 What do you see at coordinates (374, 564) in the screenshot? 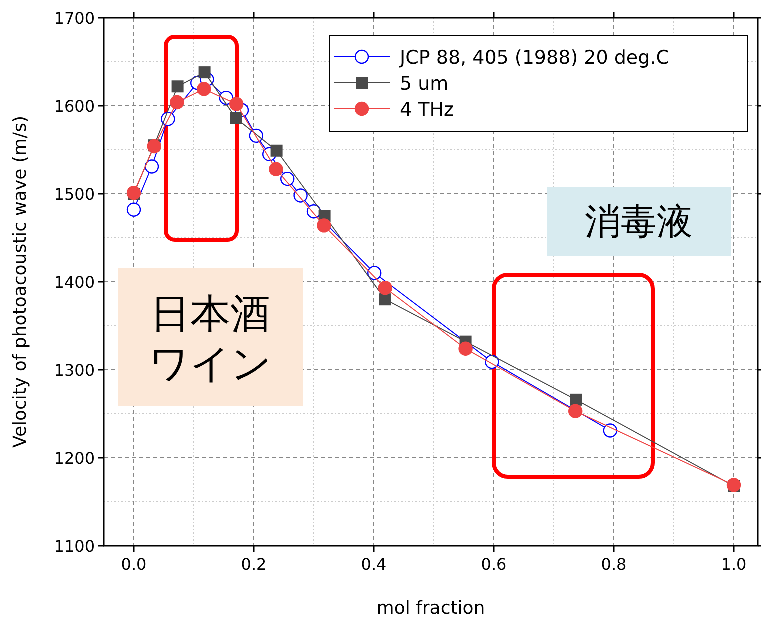
I see `x-tick-label: 0.4` at bounding box center [374, 564].